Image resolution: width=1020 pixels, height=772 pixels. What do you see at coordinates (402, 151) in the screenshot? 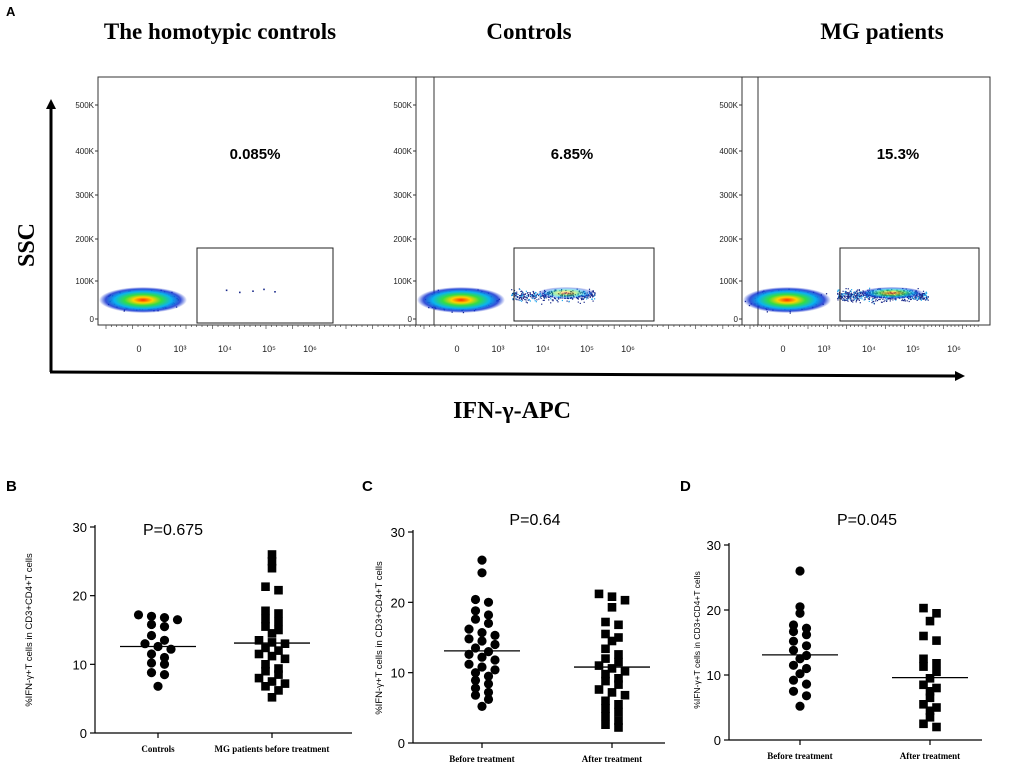
I see `y-tick-label: 400K` at bounding box center [402, 151].